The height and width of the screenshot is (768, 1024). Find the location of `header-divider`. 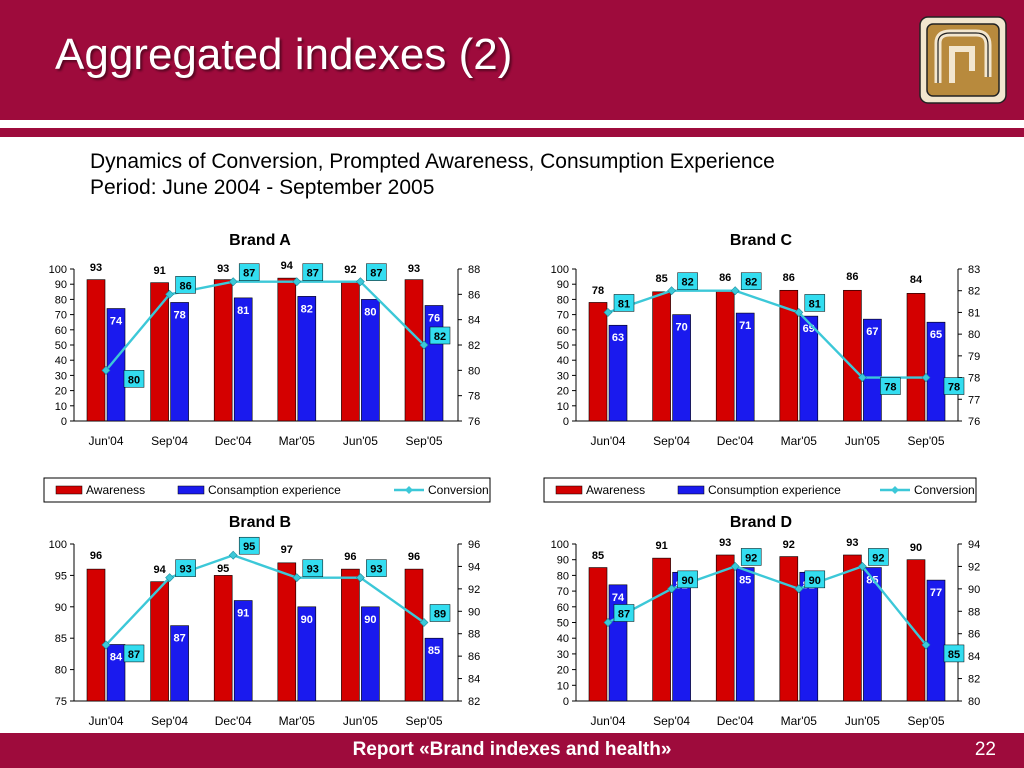

header-divider is located at coordinates (512, 132).